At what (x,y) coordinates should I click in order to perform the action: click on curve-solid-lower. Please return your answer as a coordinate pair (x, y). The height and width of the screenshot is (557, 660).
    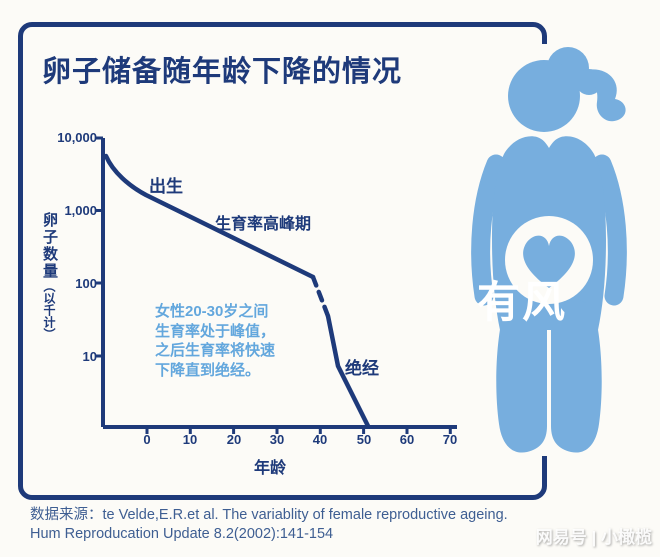
    Looking at the image, I should click on (348, 371).